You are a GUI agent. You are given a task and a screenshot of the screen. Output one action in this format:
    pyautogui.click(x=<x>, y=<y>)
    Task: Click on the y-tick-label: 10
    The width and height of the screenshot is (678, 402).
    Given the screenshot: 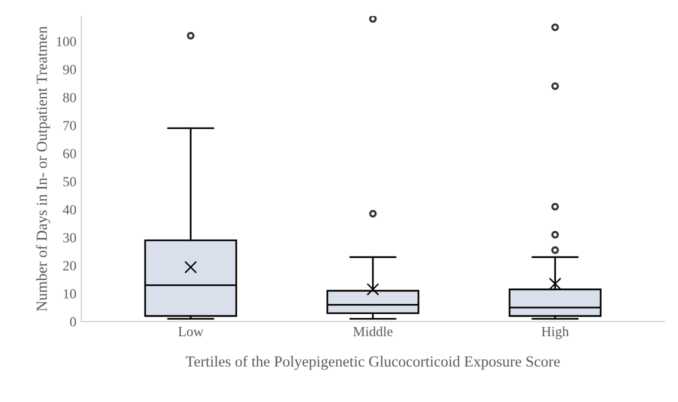 What is the action you would take?
    pyautogui.click(x=70, y=294)
    